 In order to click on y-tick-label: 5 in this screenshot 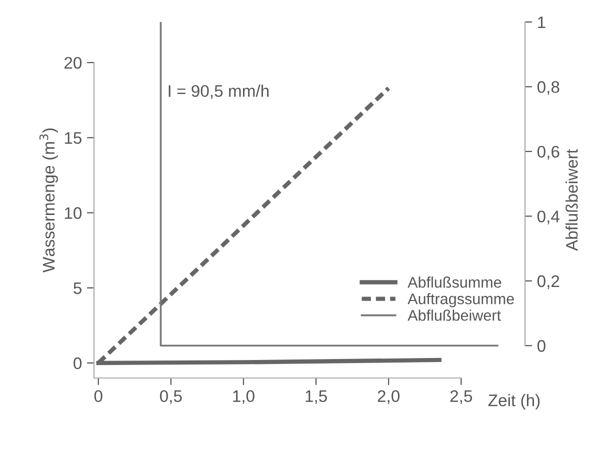, I will do `click(78, 288)`.